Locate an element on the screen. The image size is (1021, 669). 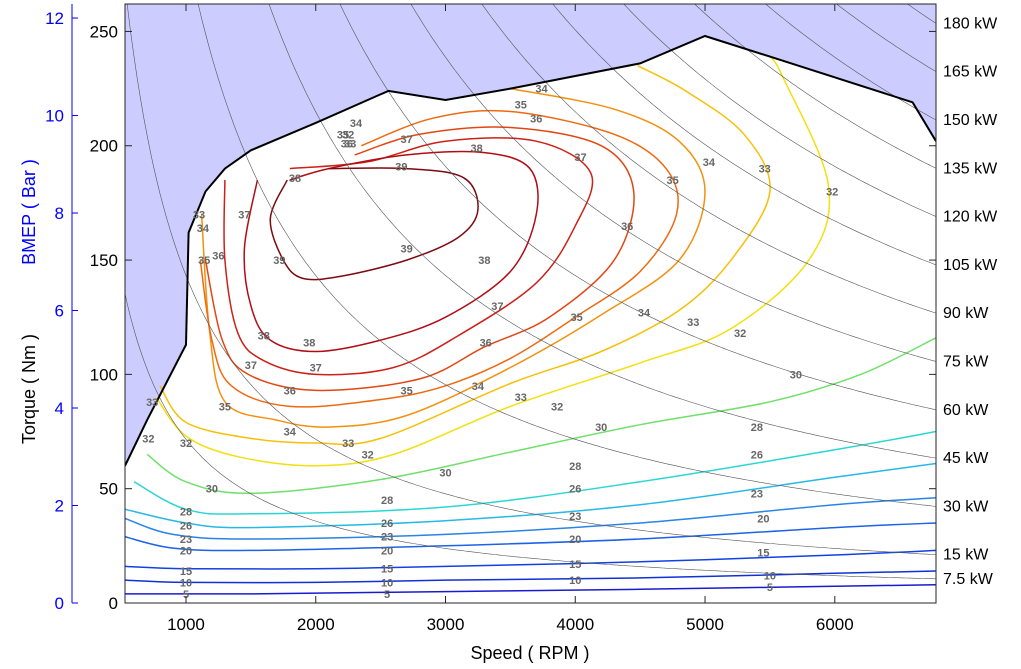
power-label-105: 105 kW is located at coordinates (970, 265).